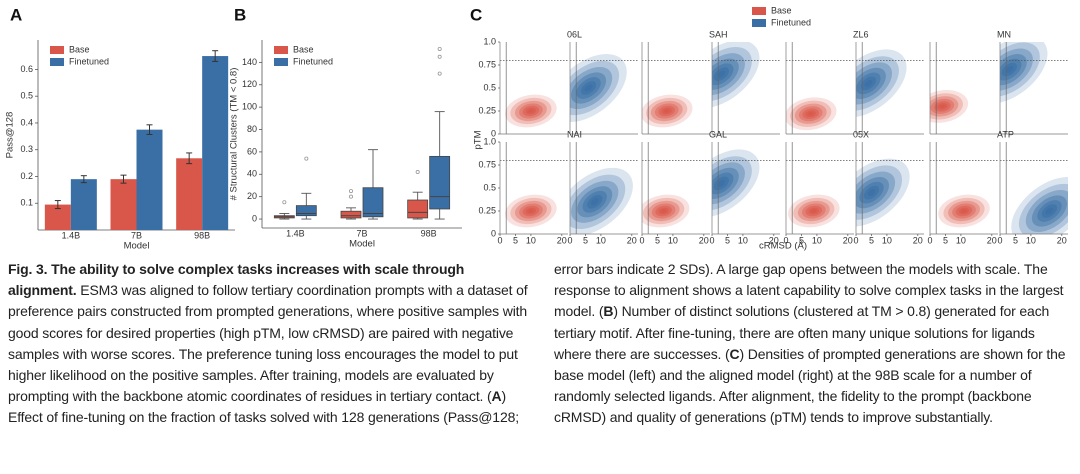 This screenshot has height=474, width=1080. What do you see at coordinates (249, 84) in the screenshot?
I see `y-tick-label: 120` at bounding box center [249, 84].